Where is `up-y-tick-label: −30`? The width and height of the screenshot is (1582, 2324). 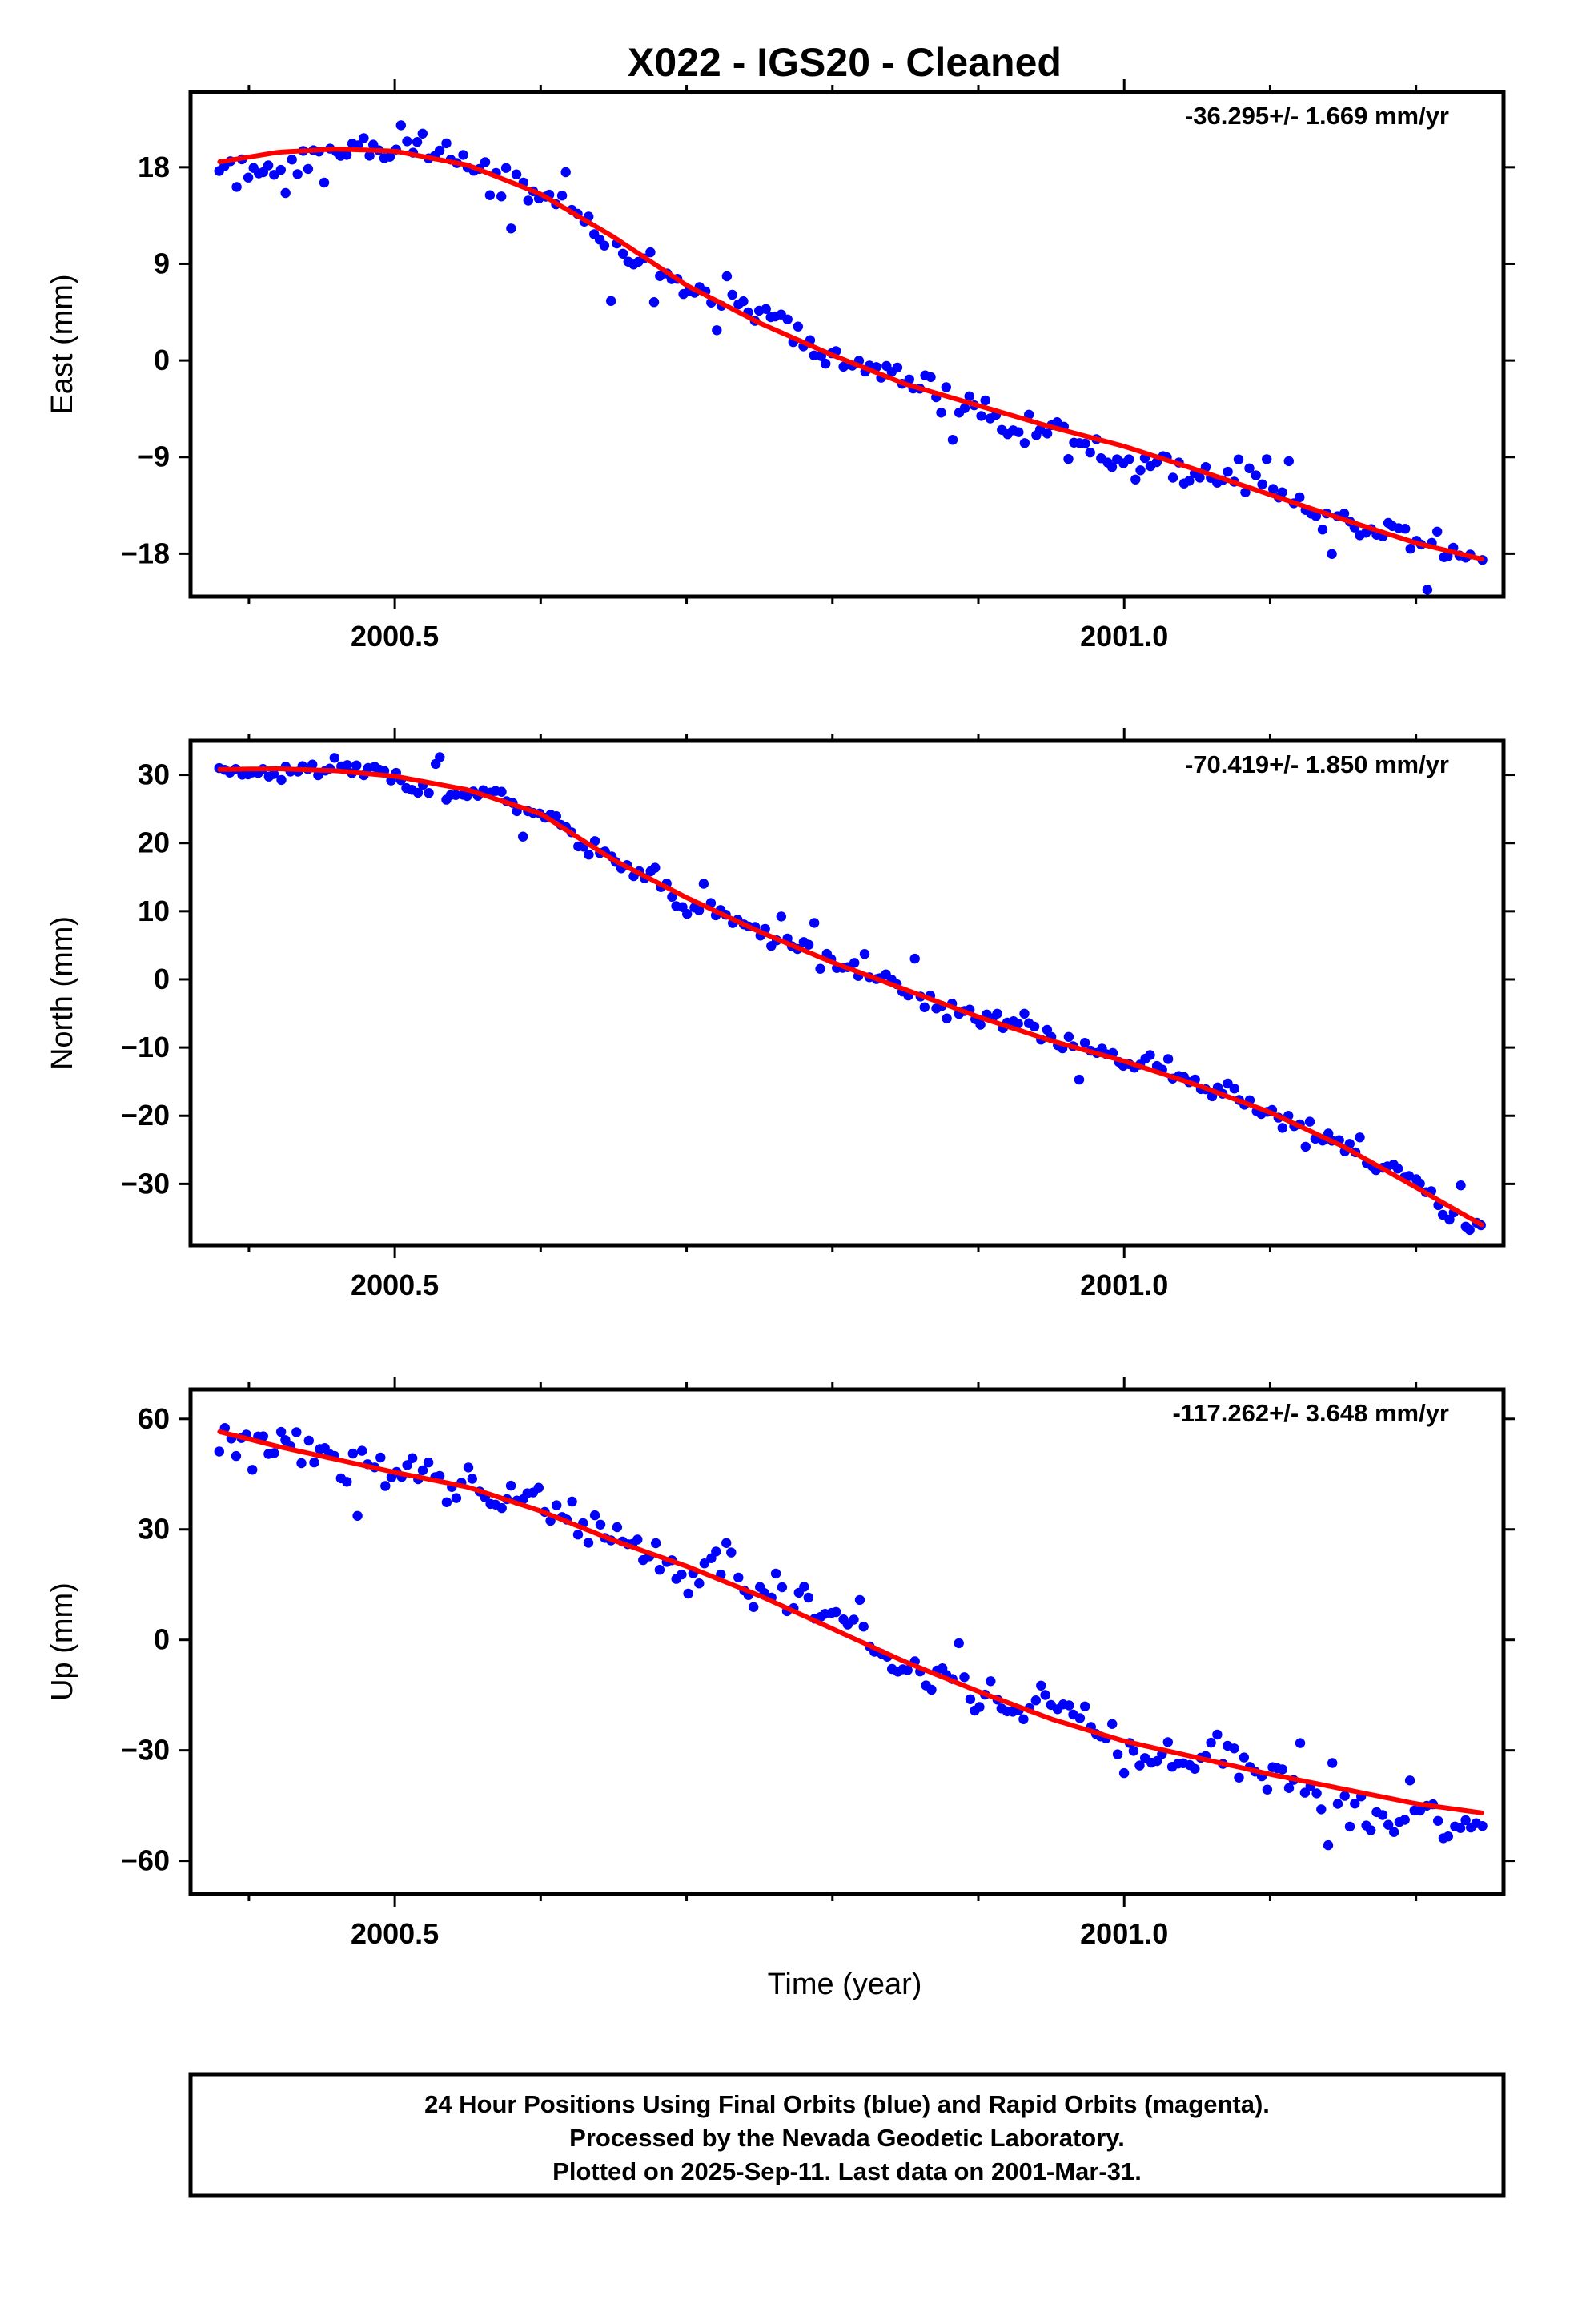 up-y-tick-label: −30 is located at coordinates (145, 1750).